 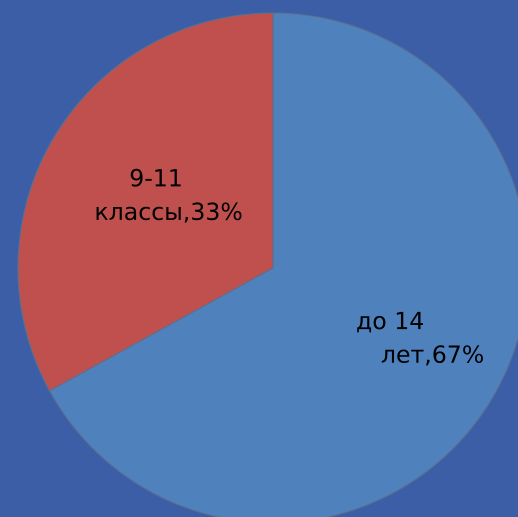 I want to click on slice-label: до 14 лет, so click(x=390, y=338).